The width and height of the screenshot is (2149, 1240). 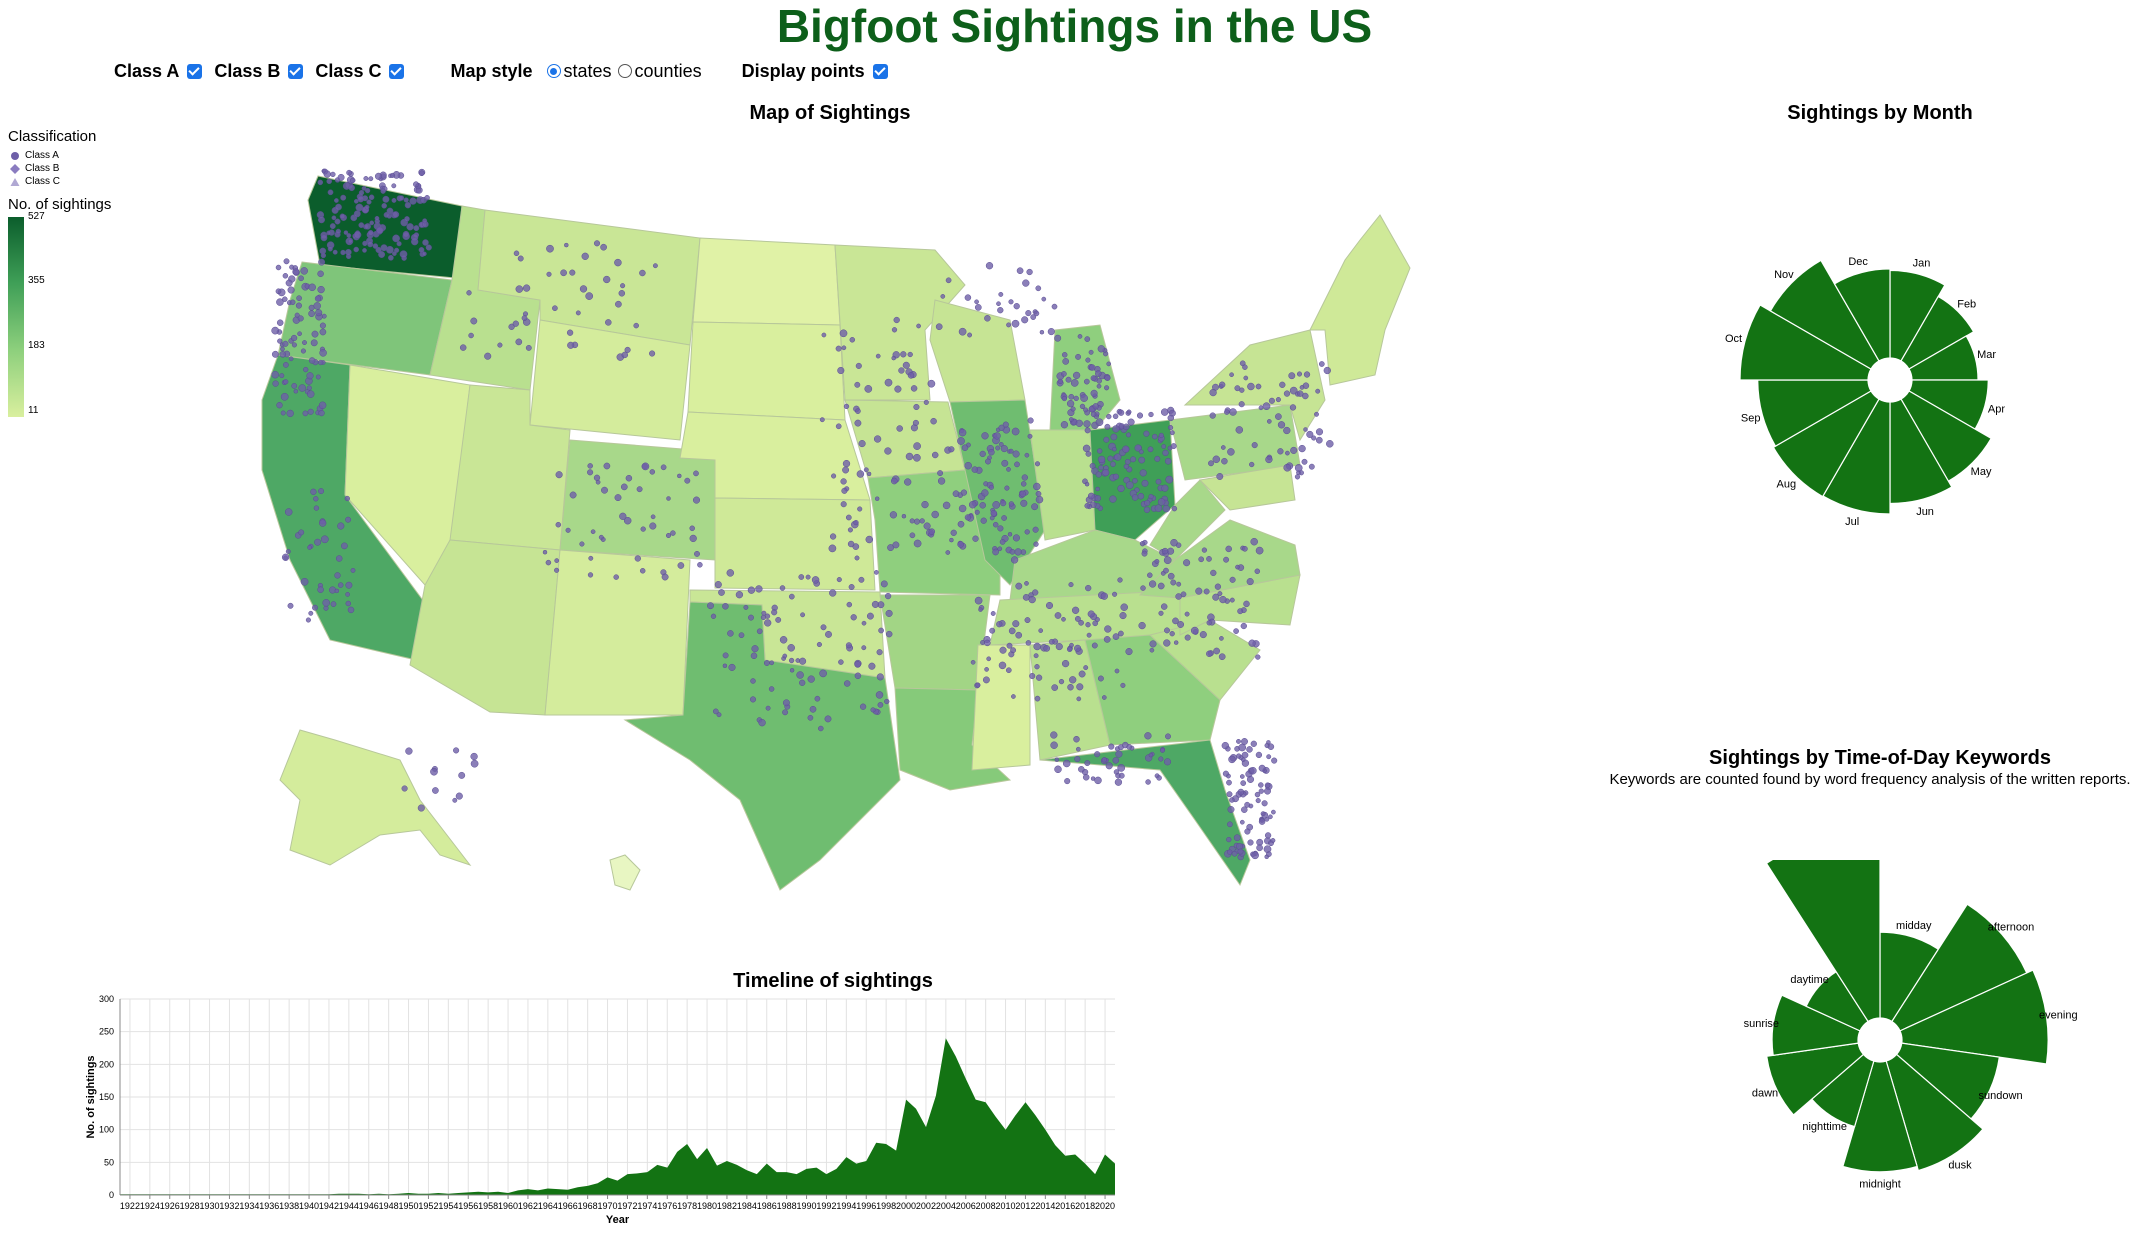 I want to click on timeline-area, so click(x=617, y=1116).